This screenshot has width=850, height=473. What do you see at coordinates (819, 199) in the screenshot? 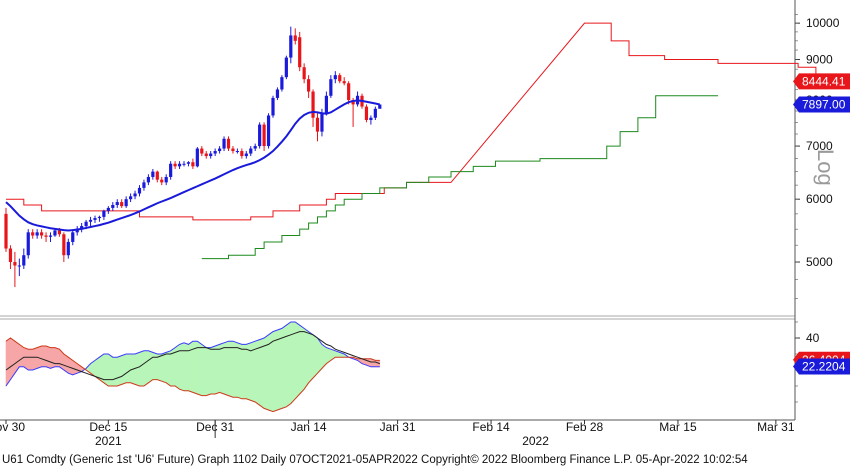
I see `price-tick-label: 6000` at bounding box center [819, 199].